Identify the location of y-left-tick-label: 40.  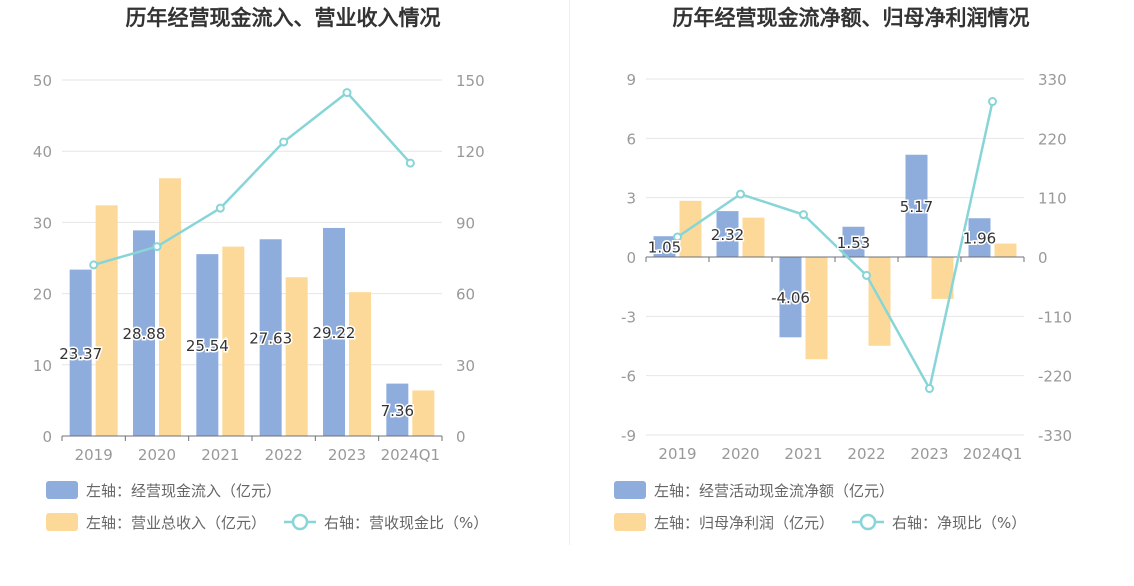
(42, 152).